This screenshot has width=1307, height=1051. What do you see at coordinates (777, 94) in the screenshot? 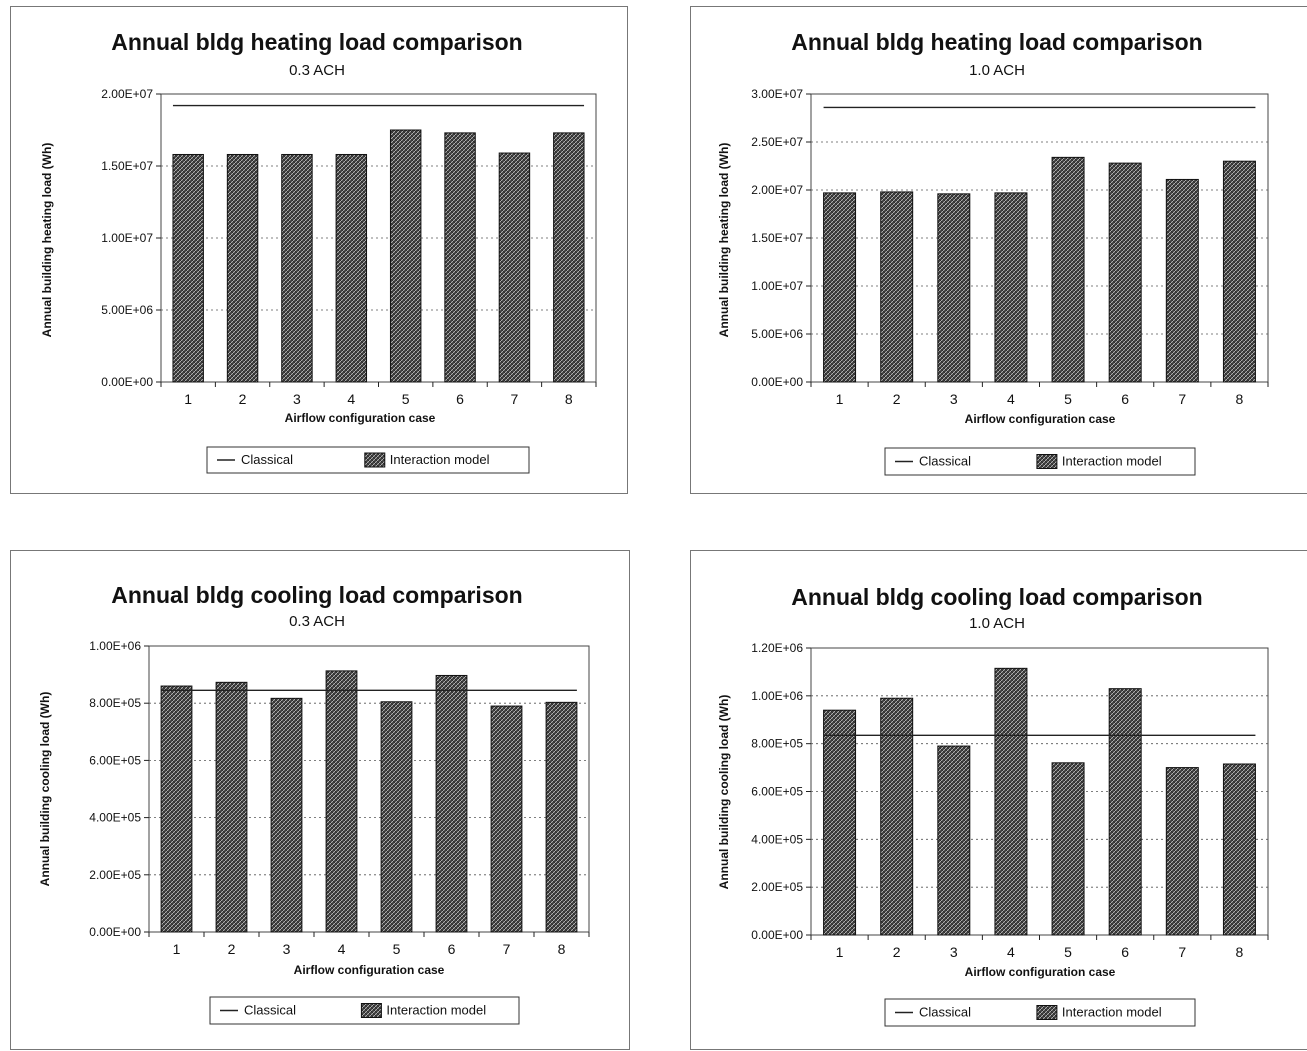
I see `y-tick-label: 3.00E+07` at bounding box center [777, 94].